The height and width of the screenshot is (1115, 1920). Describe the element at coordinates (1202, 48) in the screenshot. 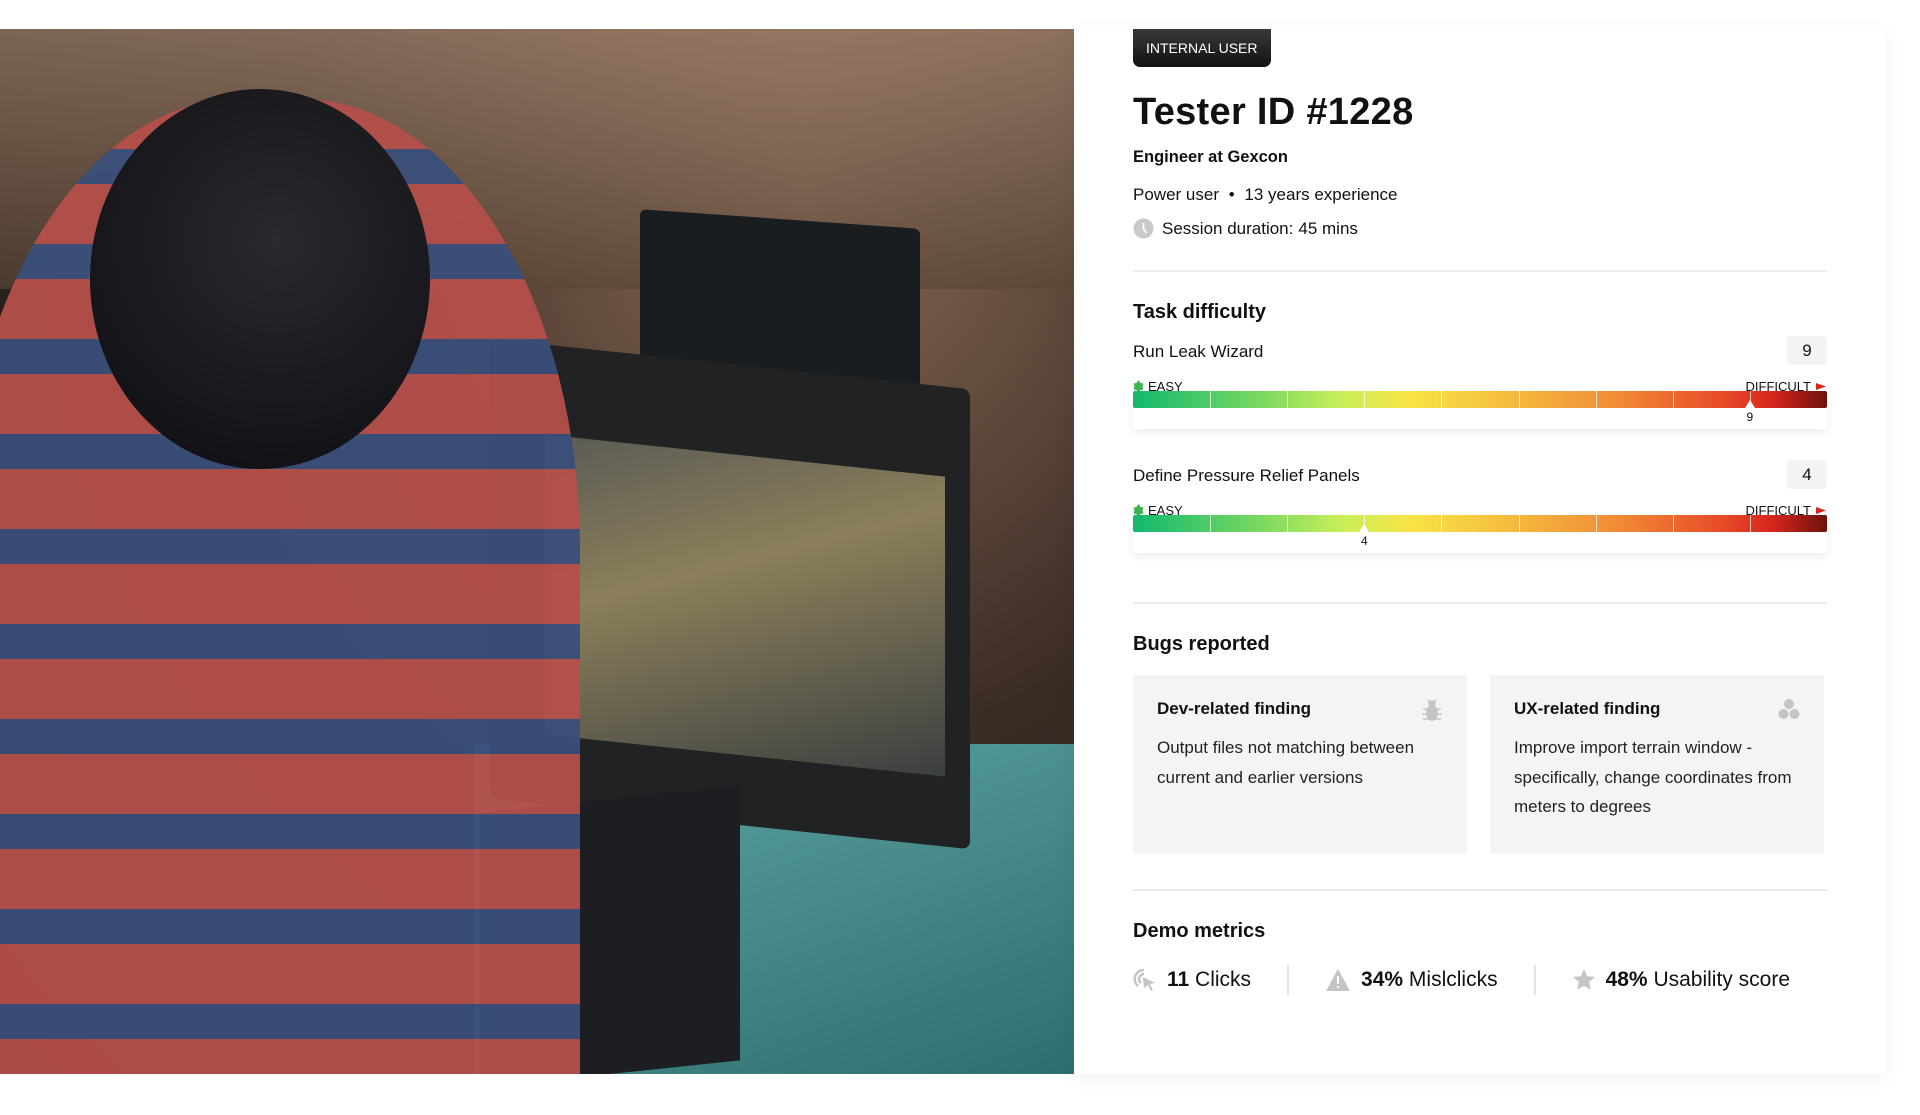

I see `internal-user-badge: INTERNAL USER` at that location.